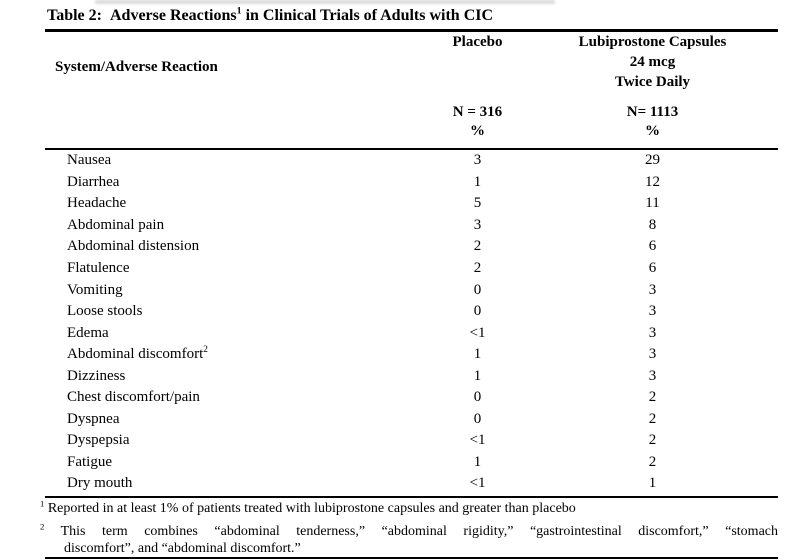  What do you see at coordinates (411, 312) in the screenshot?
I see `table-row: Loose stools 0 3` at bounding box center [411, 312].